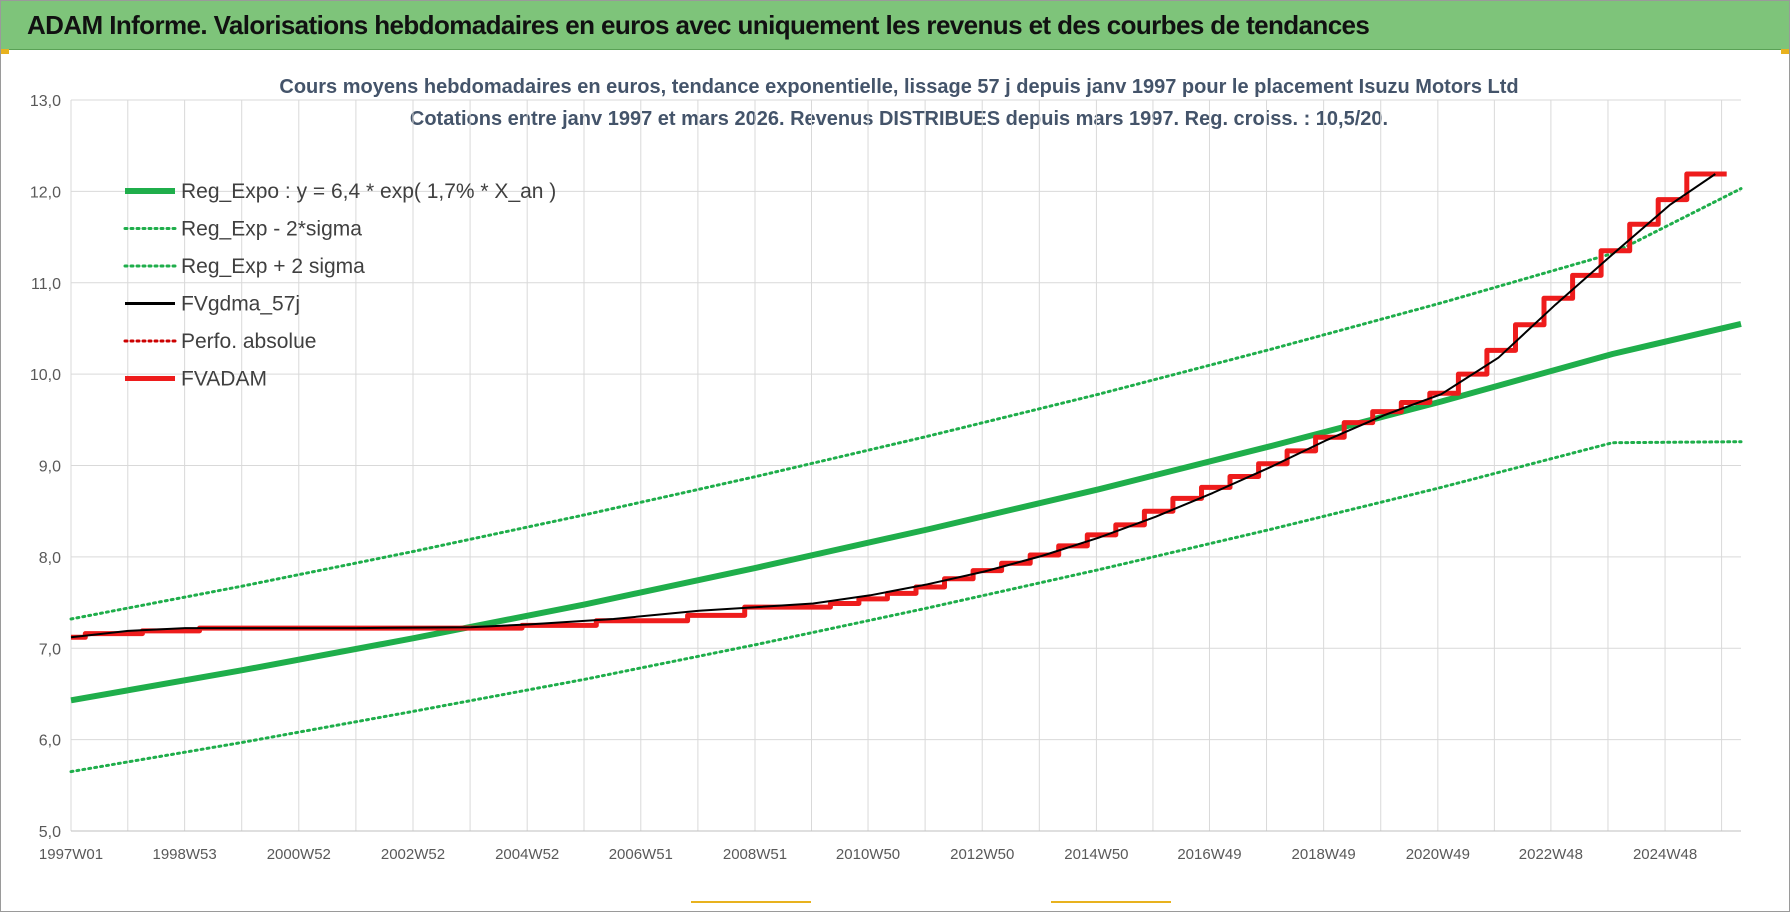 The width and height of the screenshot is (1790, 912). Describe the element at coordinates (751, 902) in the screenshot. I see `bottom-marker-left` at that location.